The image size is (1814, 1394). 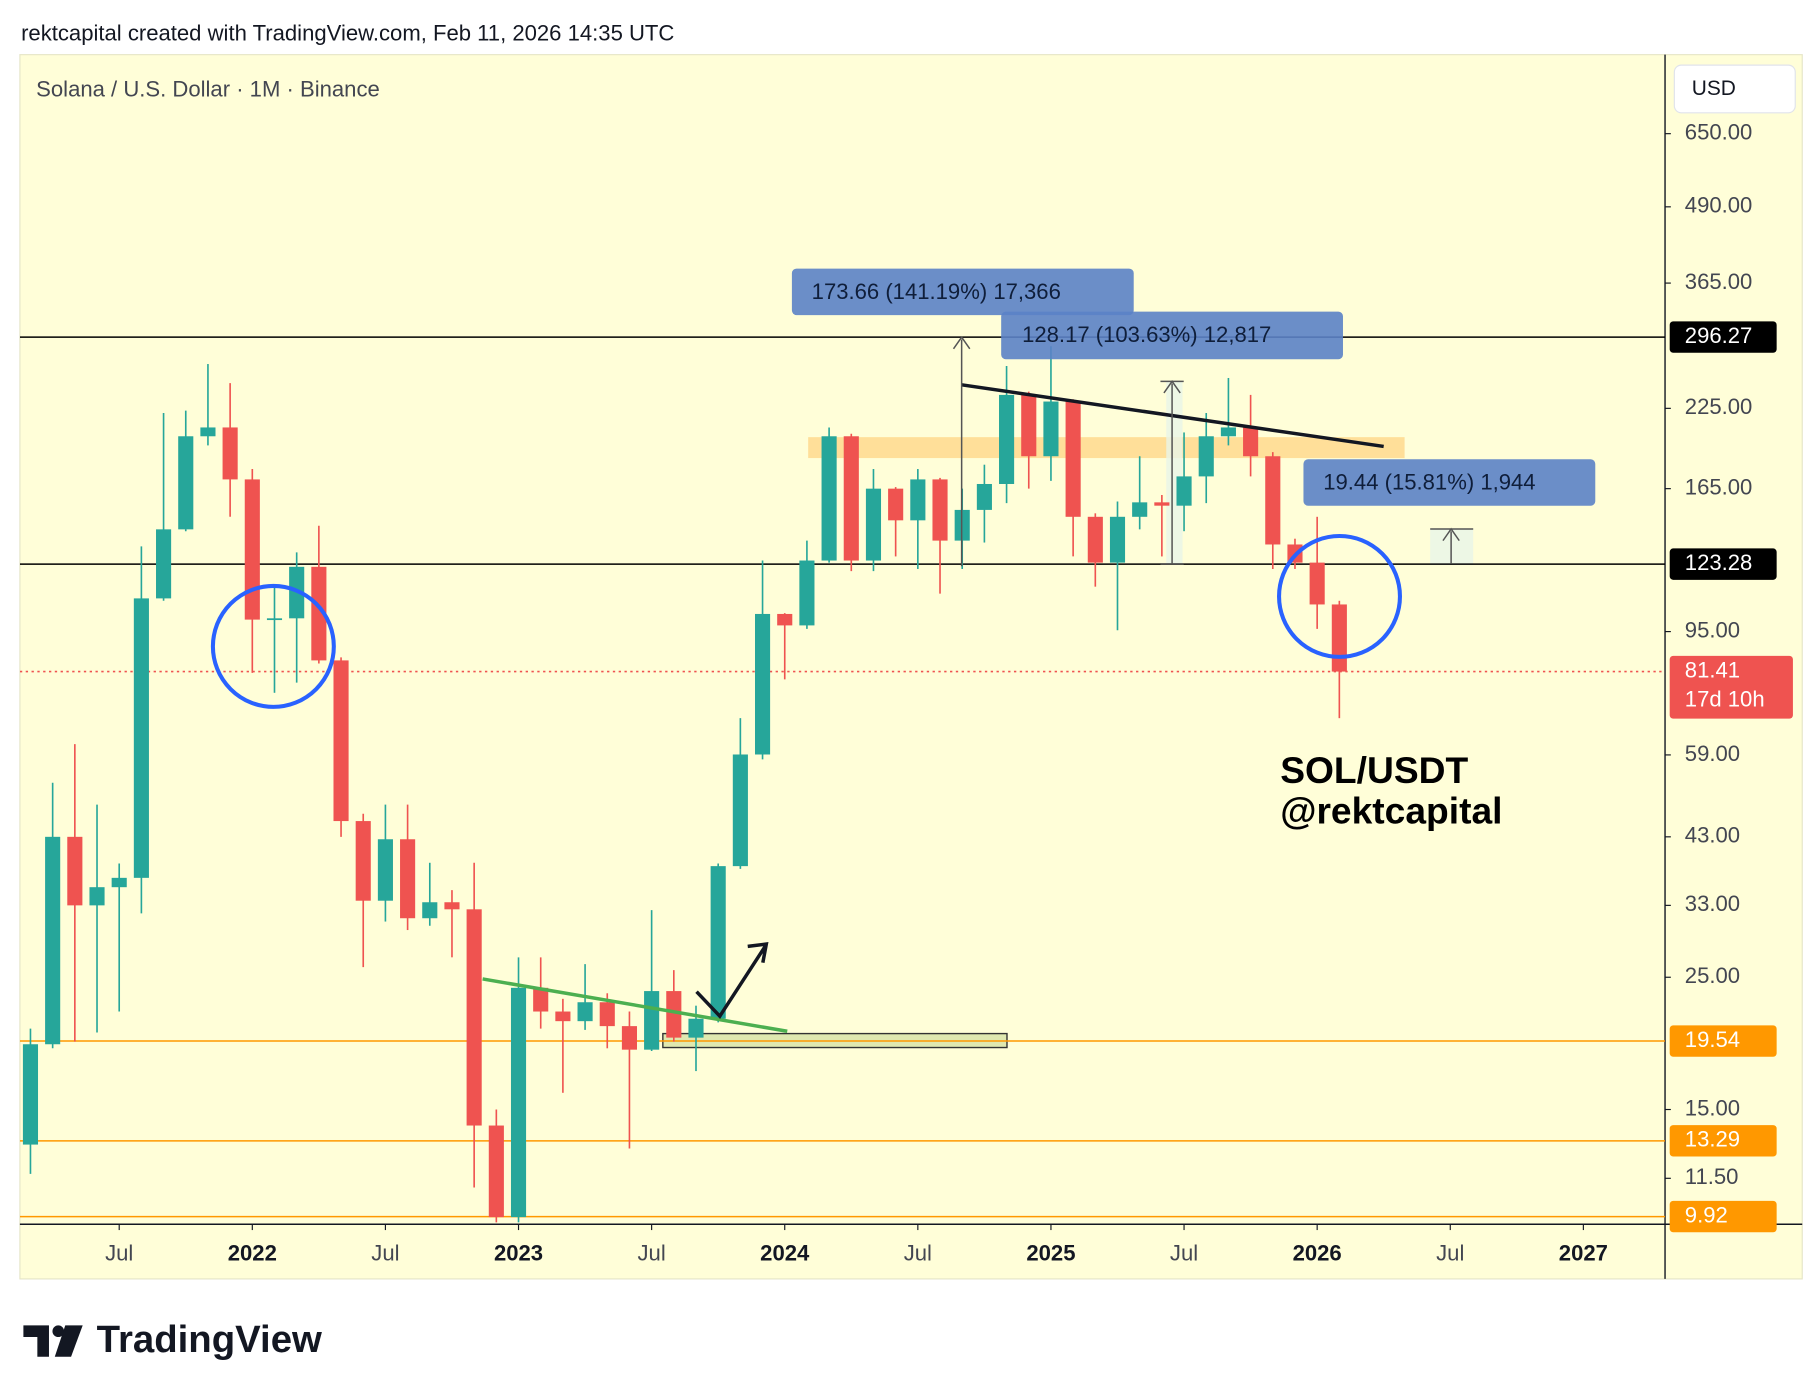 I want to click on x-tick-label: 2026, so click(x=1317, y=1252).